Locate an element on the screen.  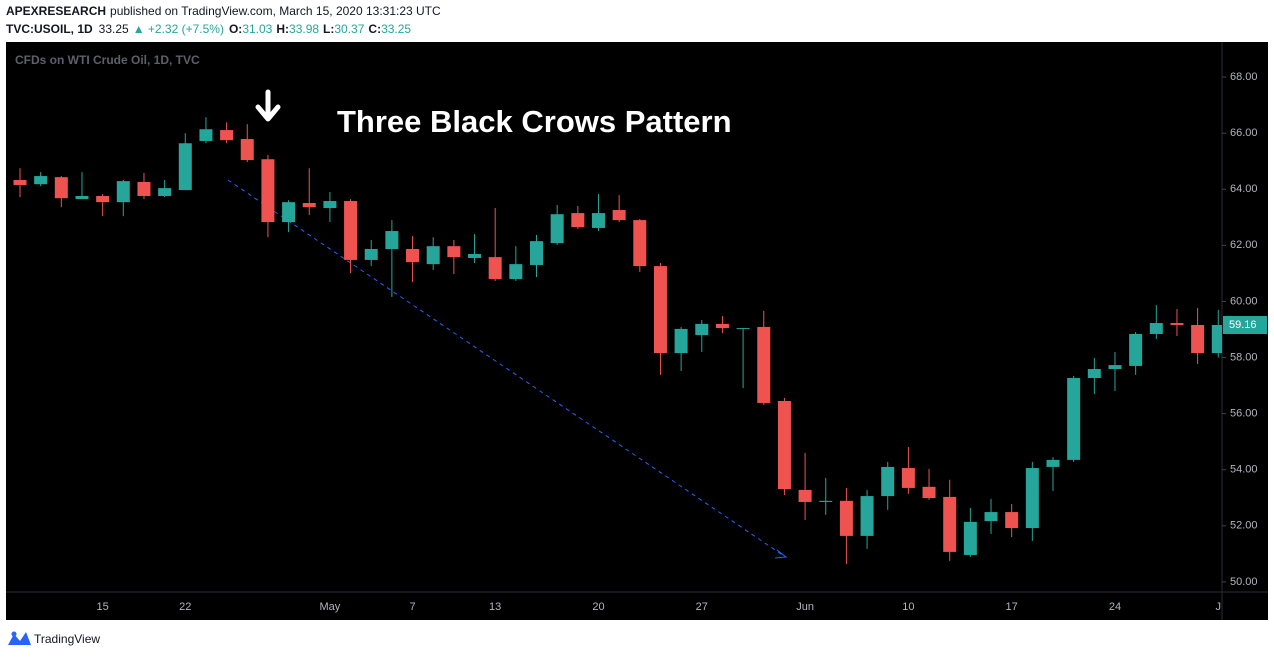
price: 33.25 is located at coordinates (114, 29).